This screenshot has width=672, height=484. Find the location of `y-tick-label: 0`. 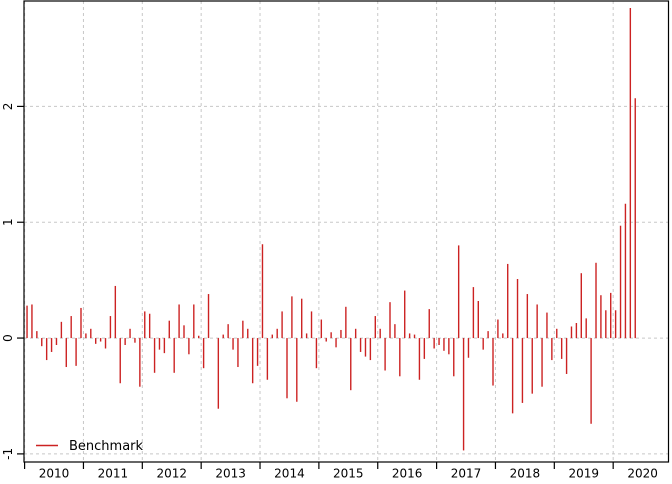

y-tick-label: 0 is located at coordinates (8, 338).